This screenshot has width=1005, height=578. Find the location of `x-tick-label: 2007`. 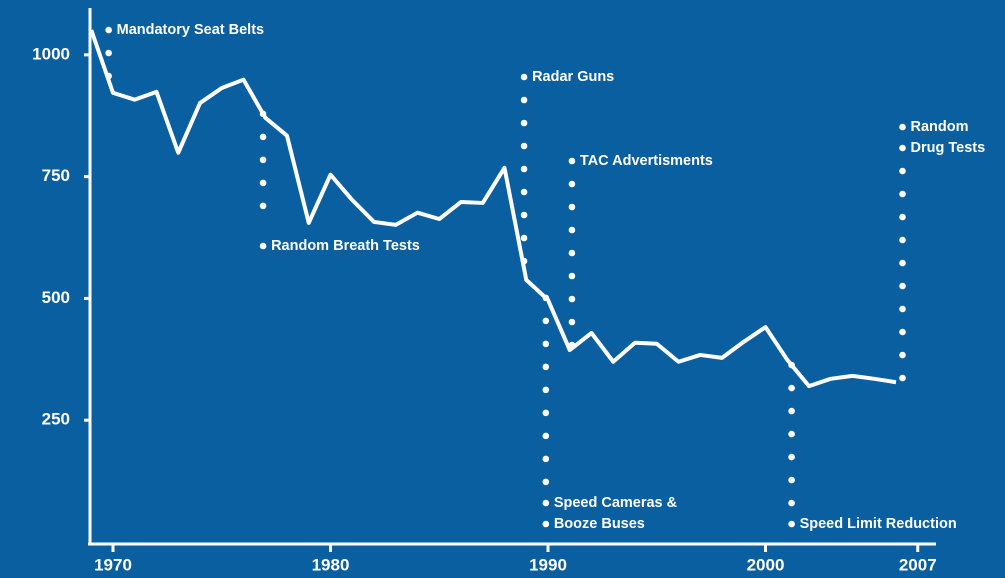

x-tick-label: 2007 is located at coordinates (918, 564).